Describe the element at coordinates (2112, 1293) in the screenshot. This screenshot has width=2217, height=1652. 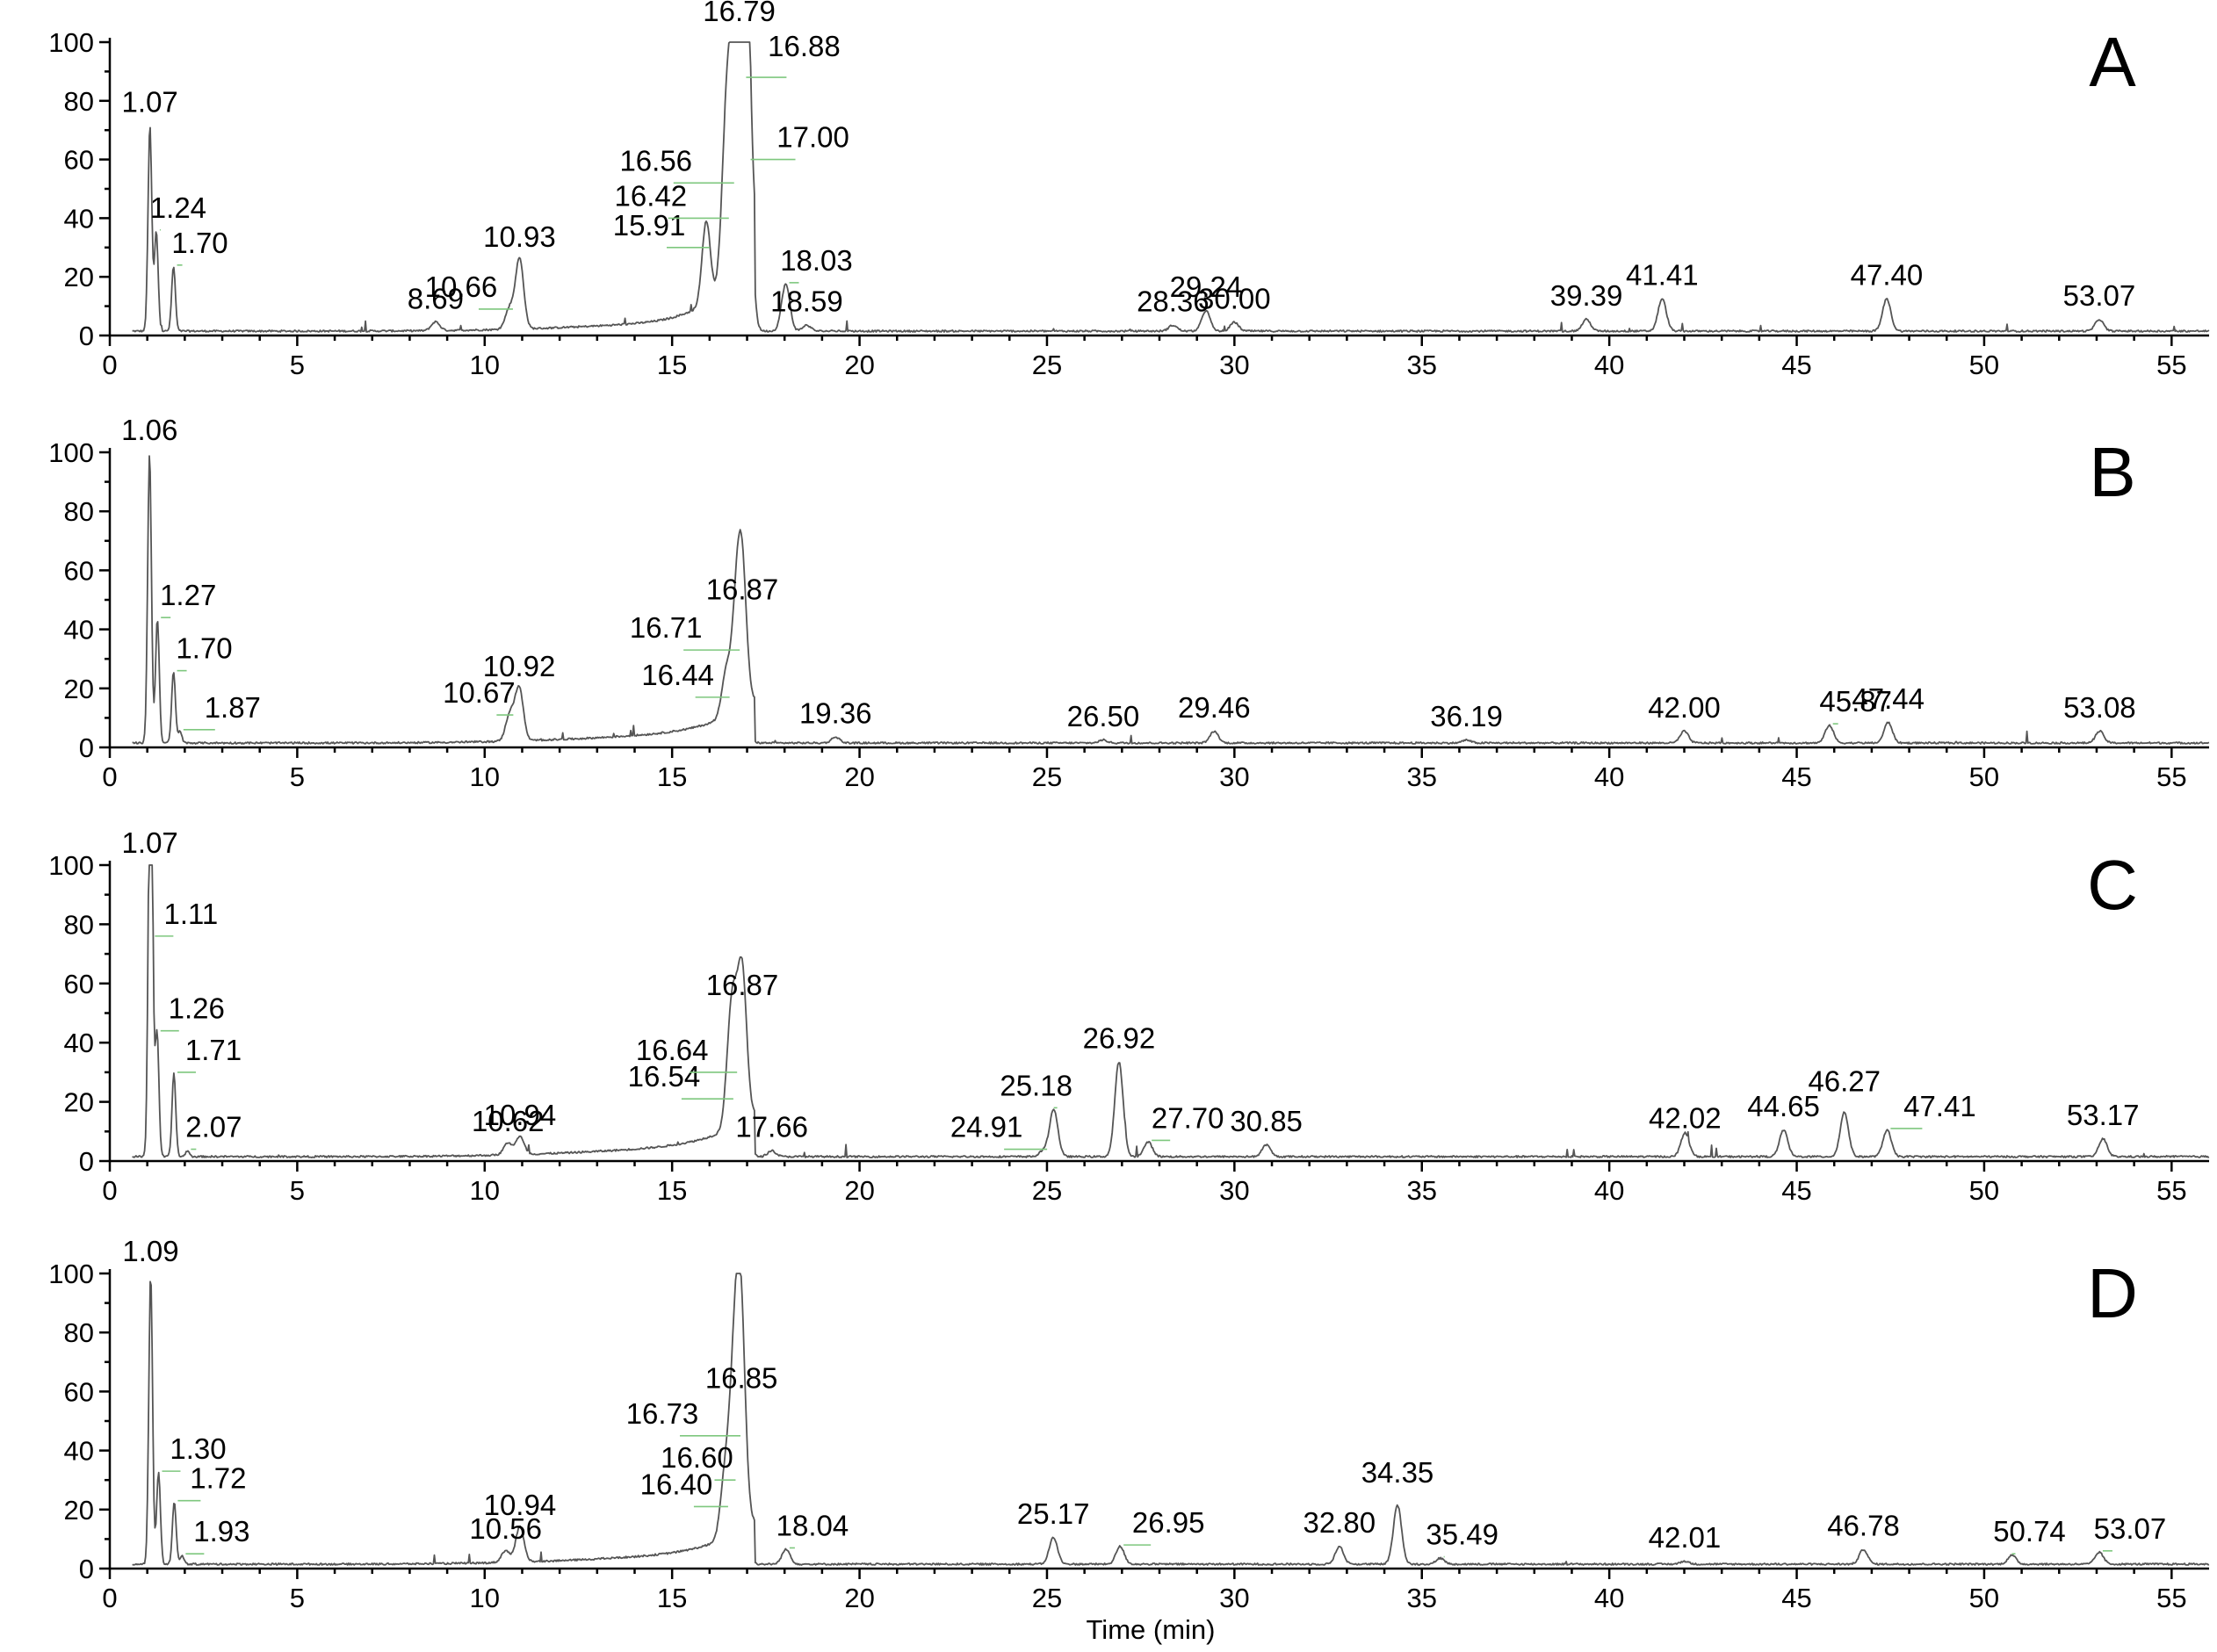
I see `panel-letter: D` at that location.